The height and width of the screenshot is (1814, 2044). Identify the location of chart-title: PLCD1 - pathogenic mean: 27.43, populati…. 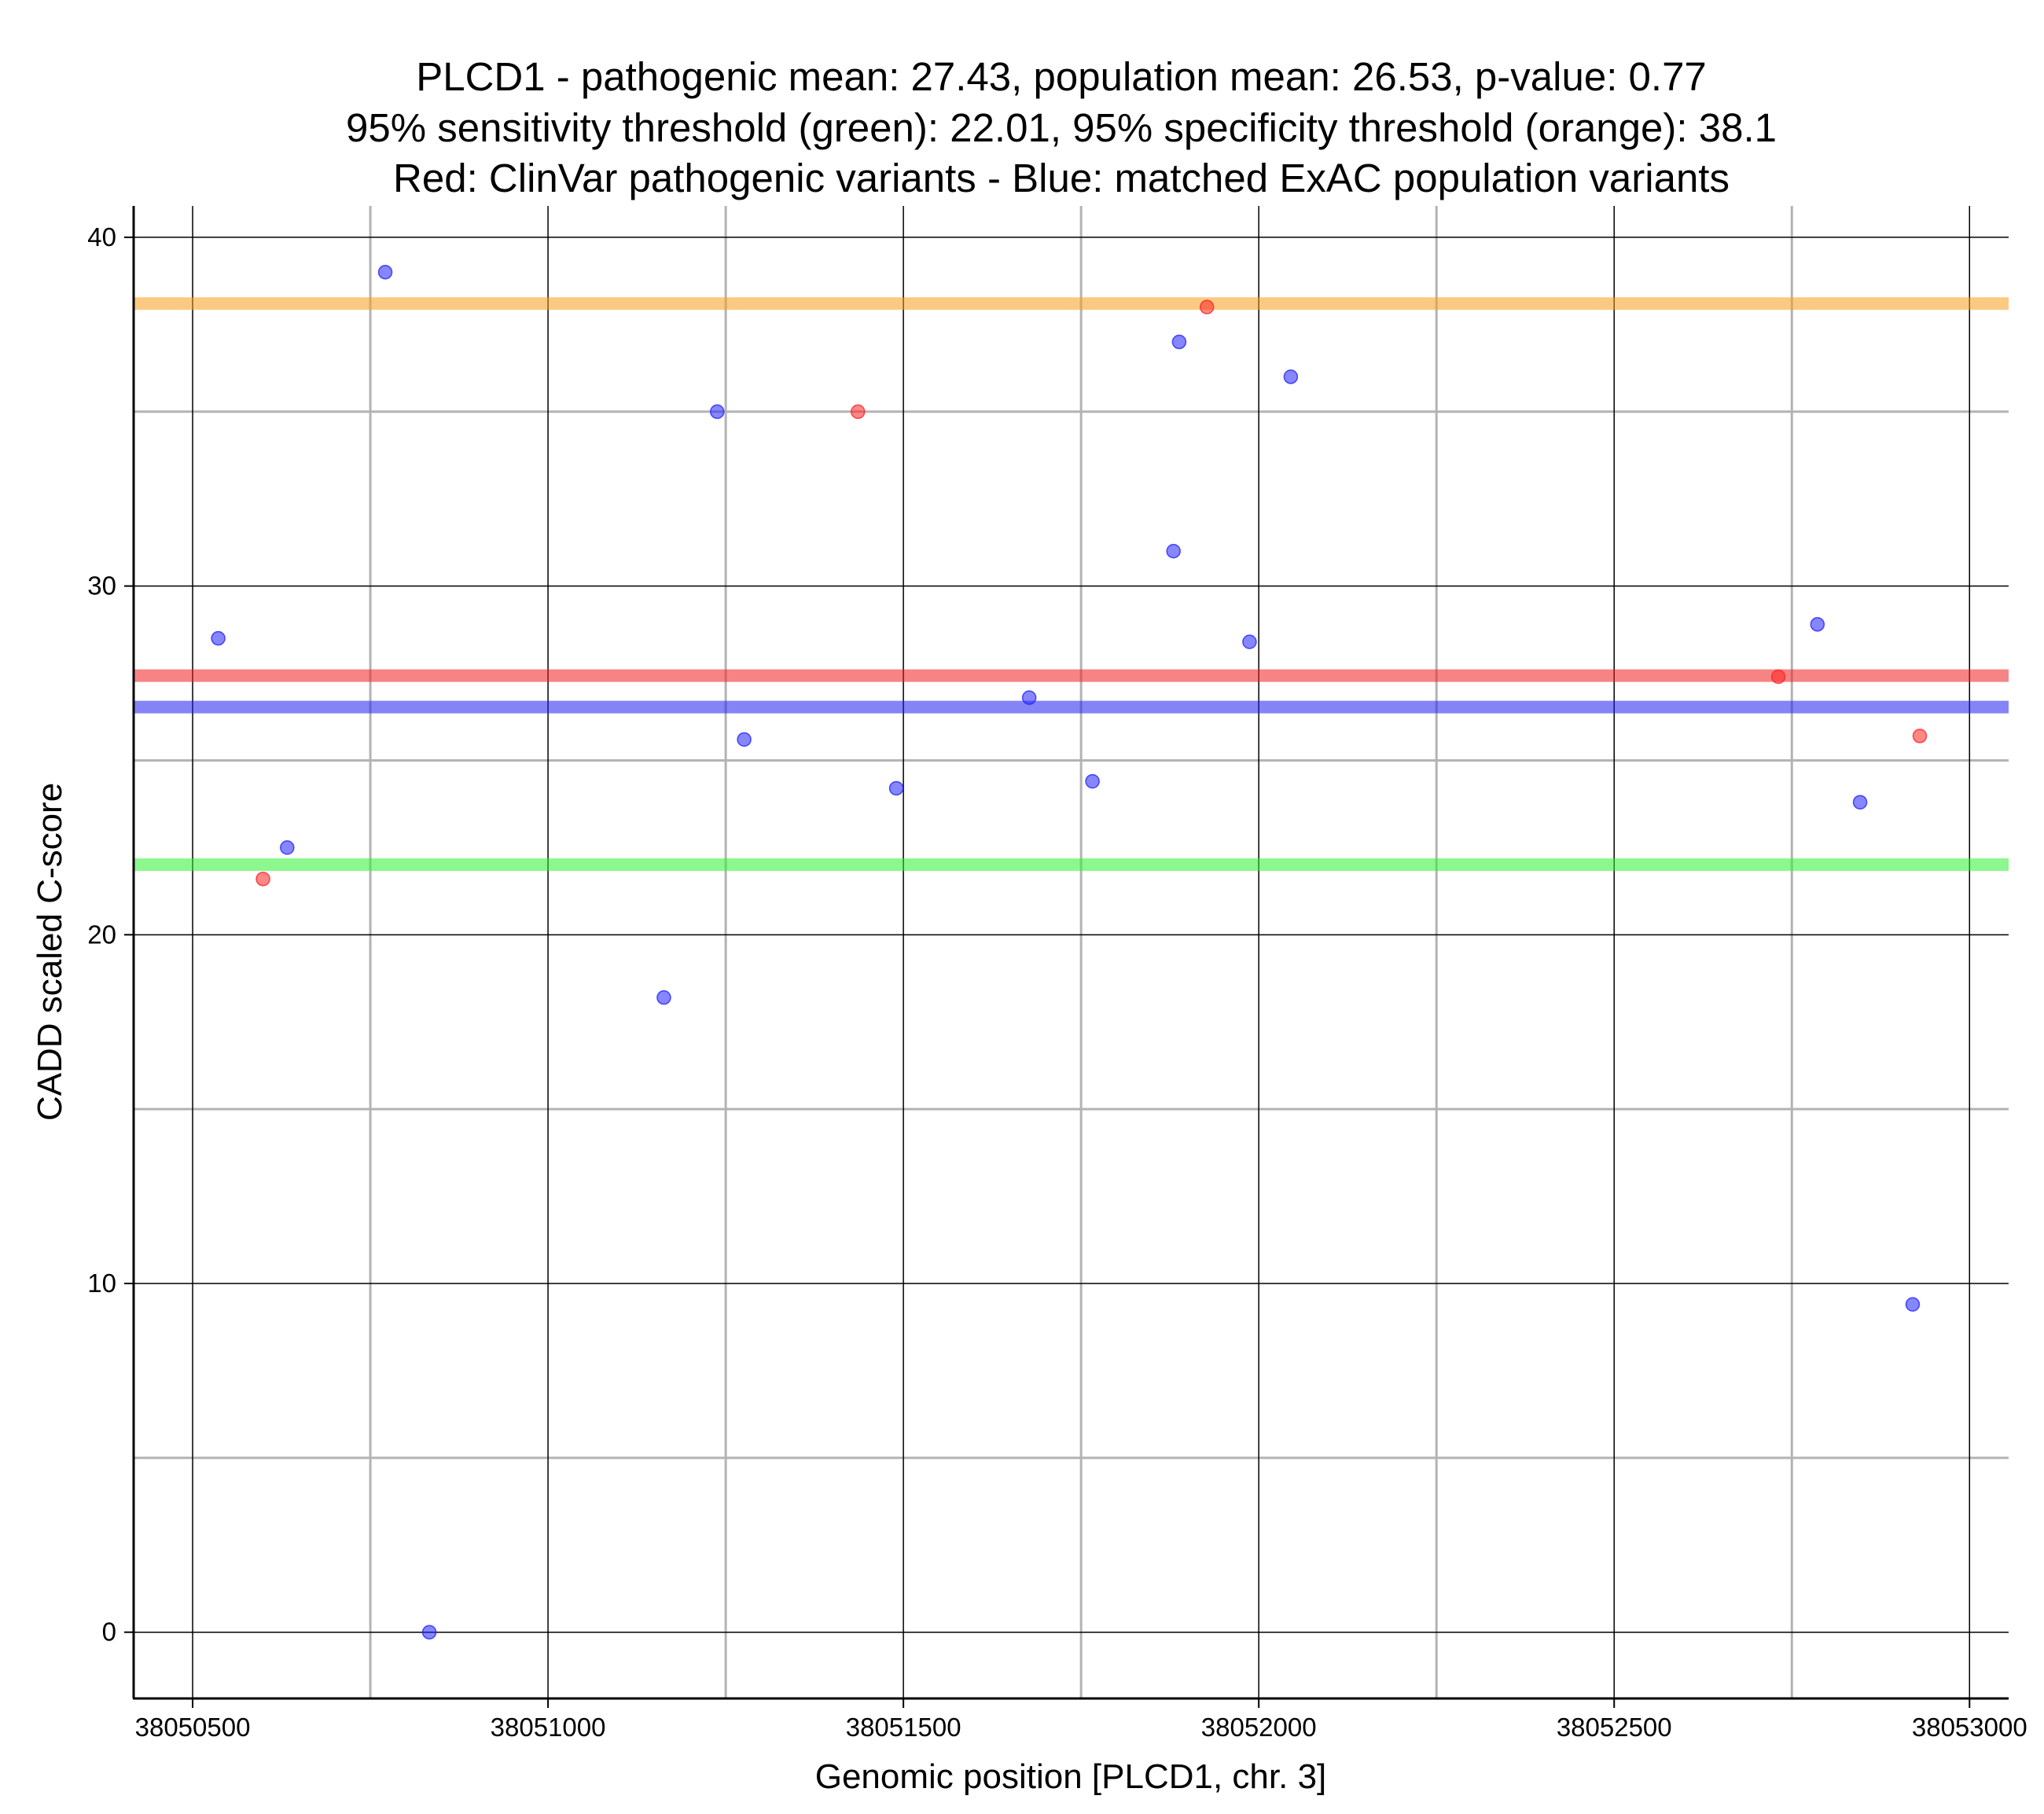
(1062, 127).